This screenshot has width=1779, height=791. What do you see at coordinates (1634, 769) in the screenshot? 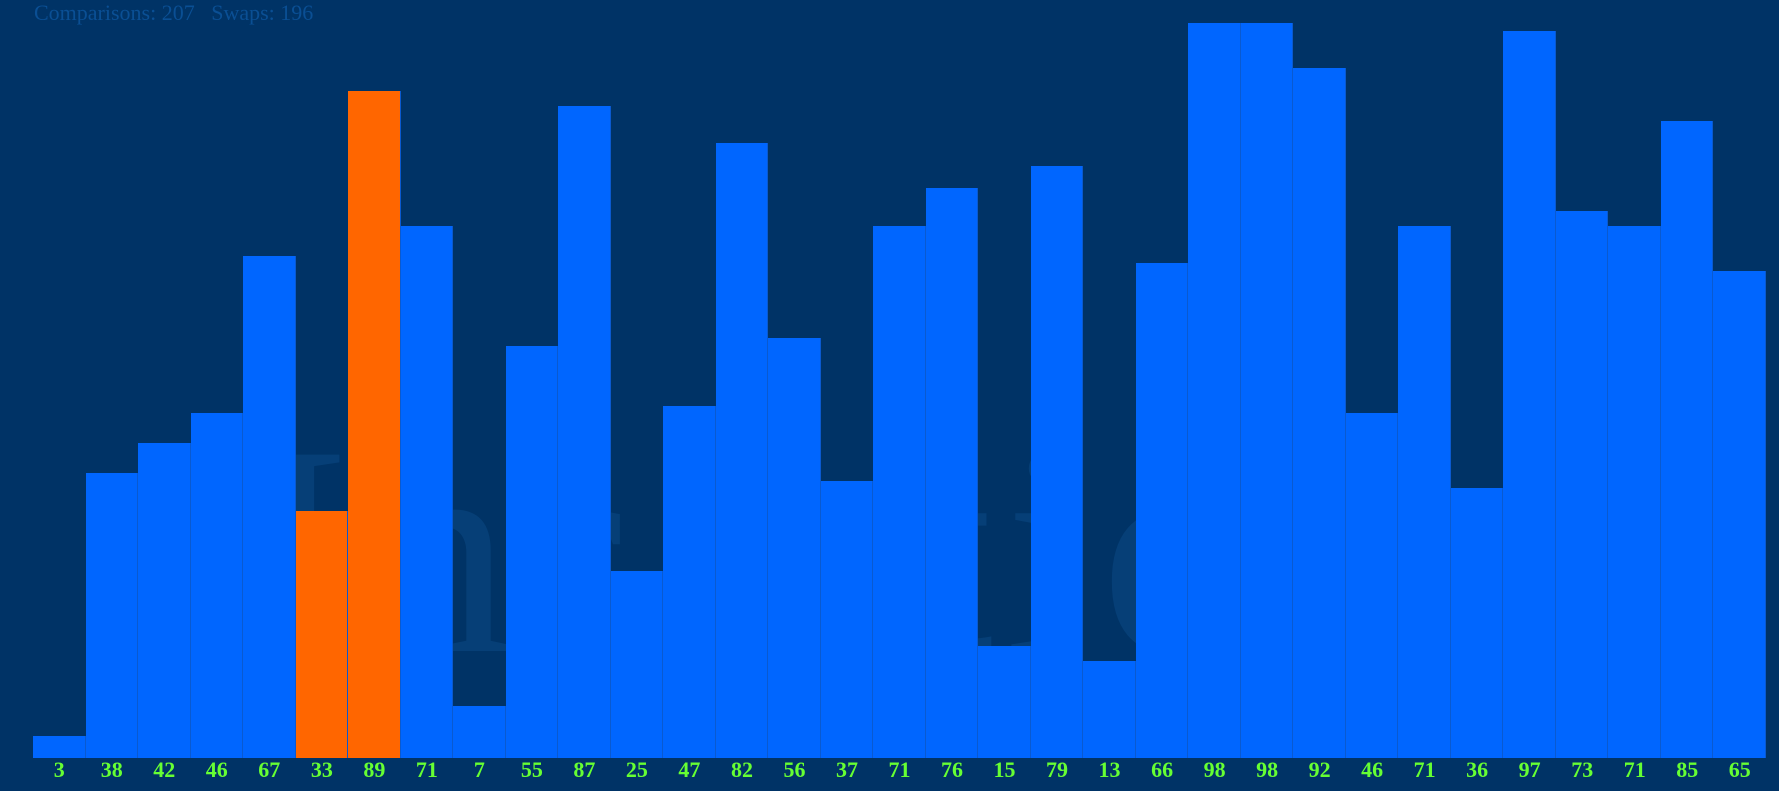
I see `bar-value-label-30: 71` at bounding box center [1634, 769].